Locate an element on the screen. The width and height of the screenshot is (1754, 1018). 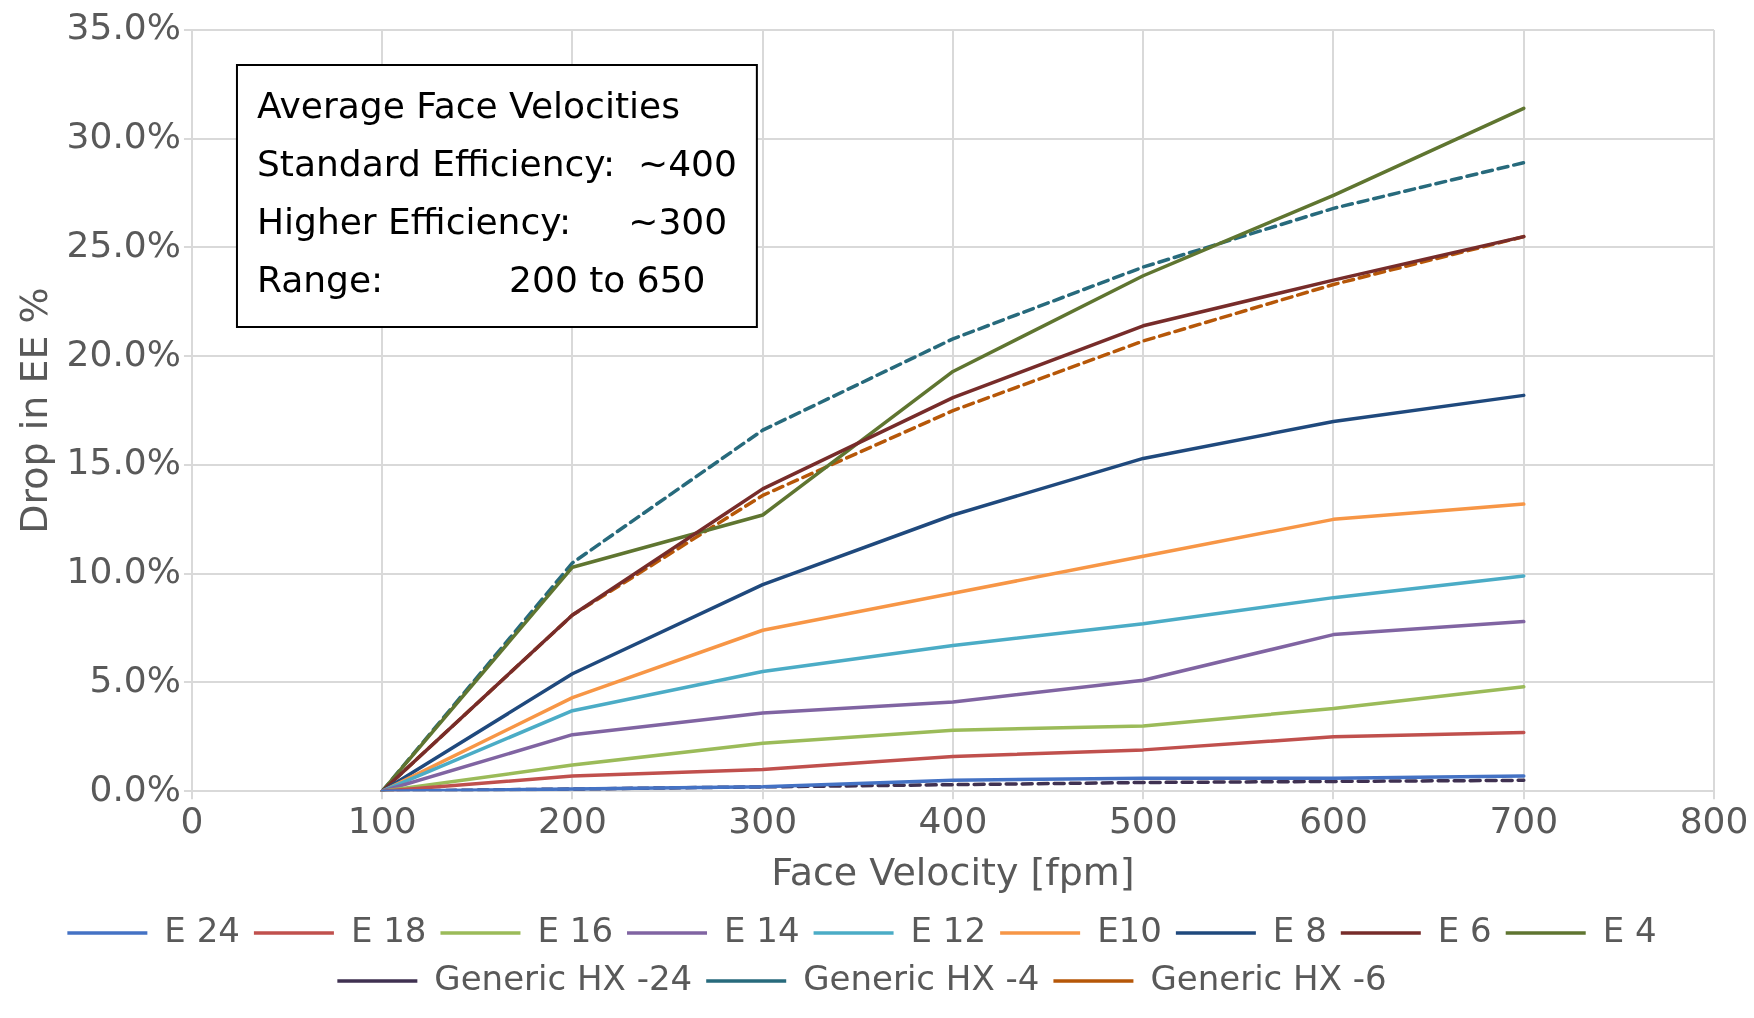
legend-label: E 24 is located at coordinates (202, 929).